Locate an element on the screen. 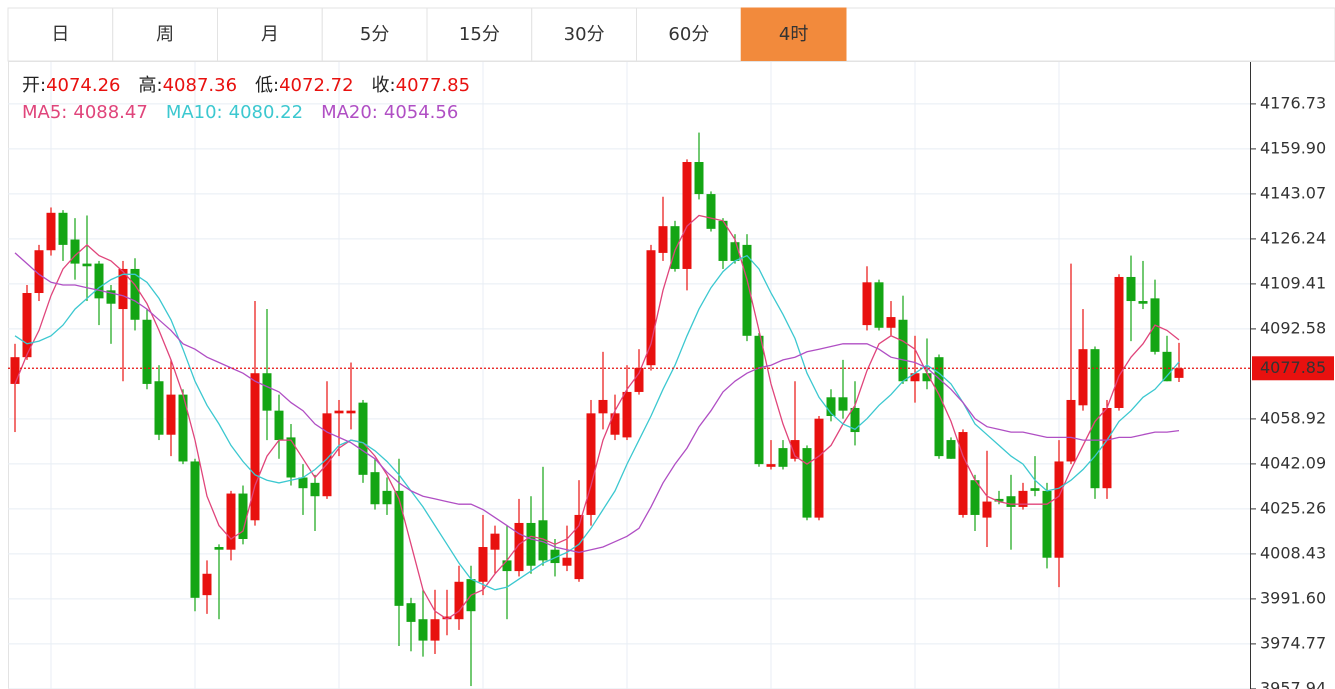 This screenshot has height=689, width=1335. y-tick-label: 4058.92 is located at coordinates (1293, 417).